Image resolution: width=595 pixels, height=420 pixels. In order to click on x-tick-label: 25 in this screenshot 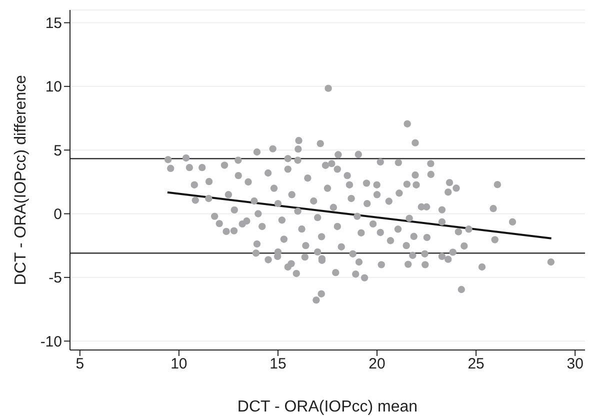, I will do `click(476, 364)`.